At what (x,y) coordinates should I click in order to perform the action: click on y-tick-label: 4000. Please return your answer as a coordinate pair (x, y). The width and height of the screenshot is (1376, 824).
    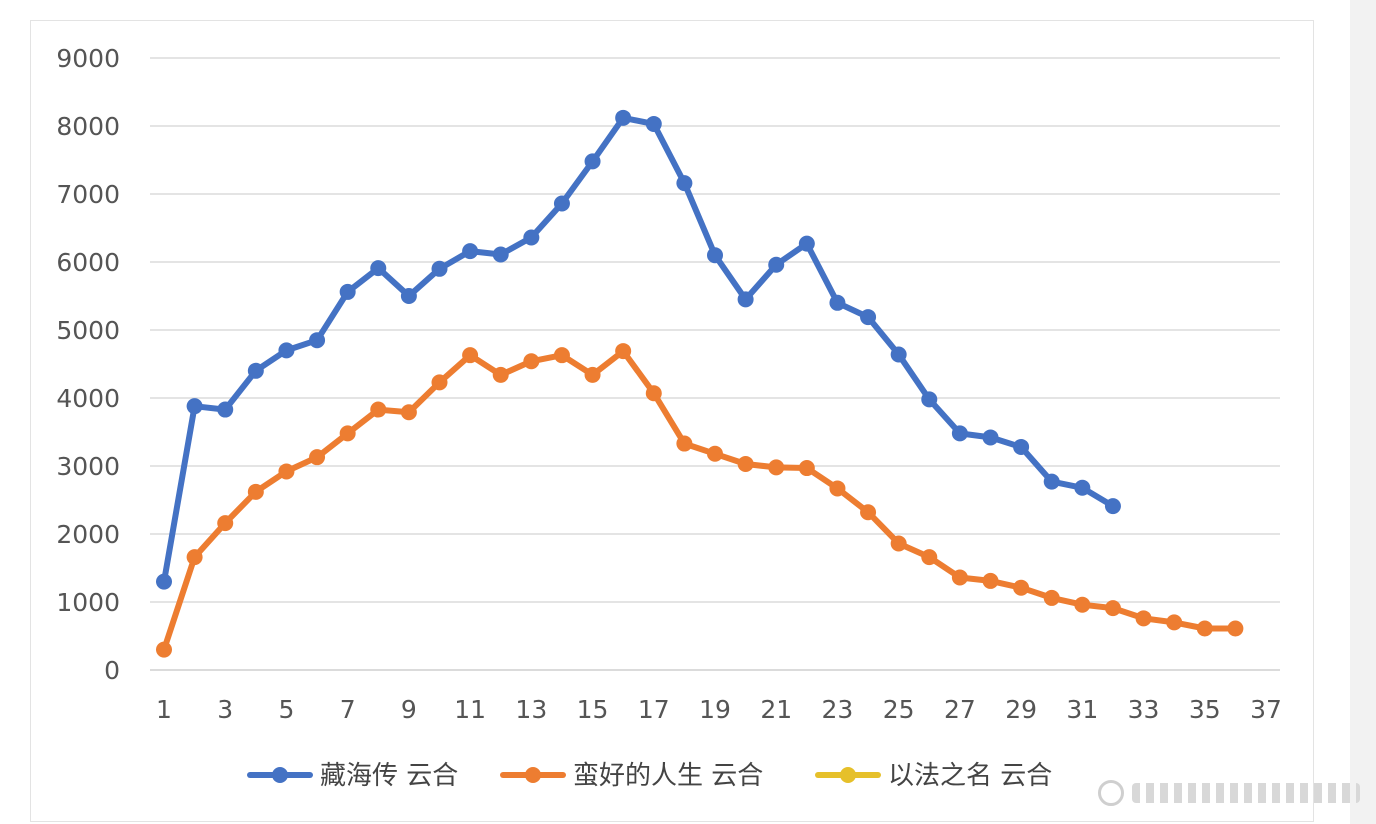
    Looking at the image, I should click on (88, 398).